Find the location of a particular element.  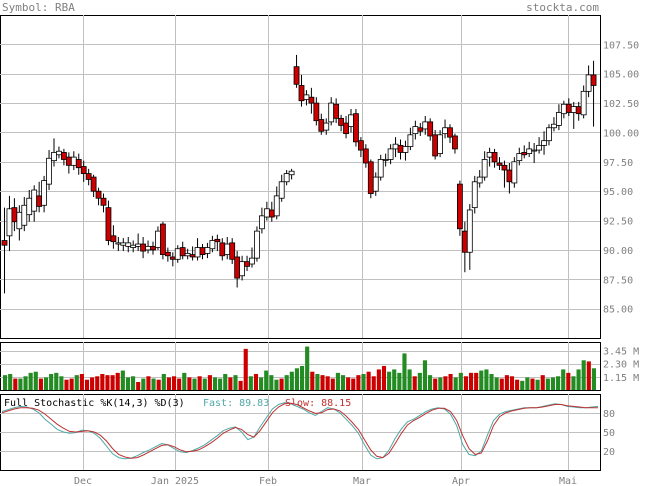

price-tick-label: 95.00 is located at coordinates (618, 192).